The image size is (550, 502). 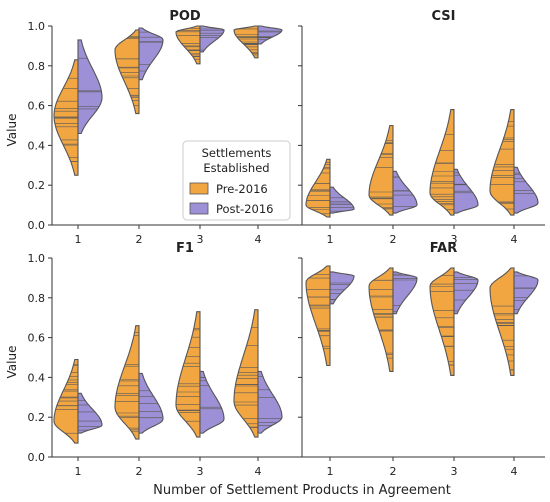 I want to click on panel-title: FAR, so click(x=443, y=248).